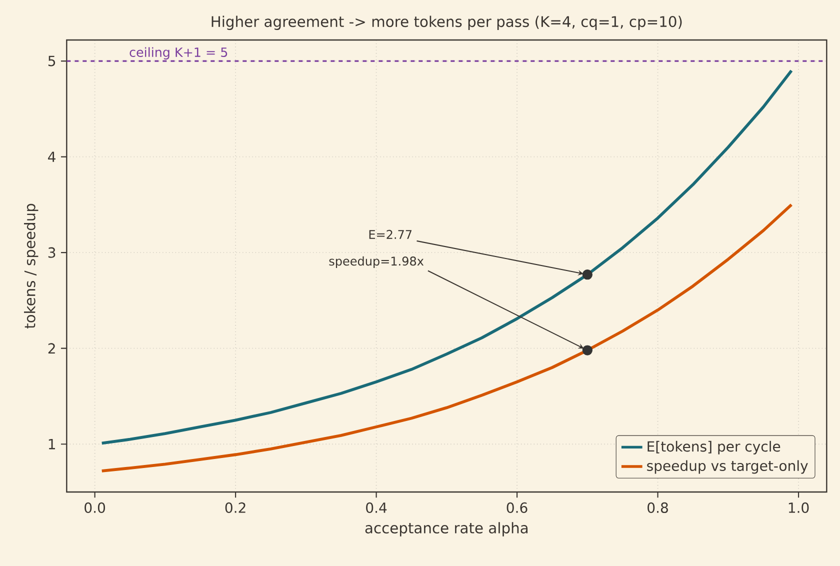 The height and width of the screenshot is (566, 840). Describe the element at coordinates (52, 61) in the screenshot. I see `y-tick-label: 5` at that location.